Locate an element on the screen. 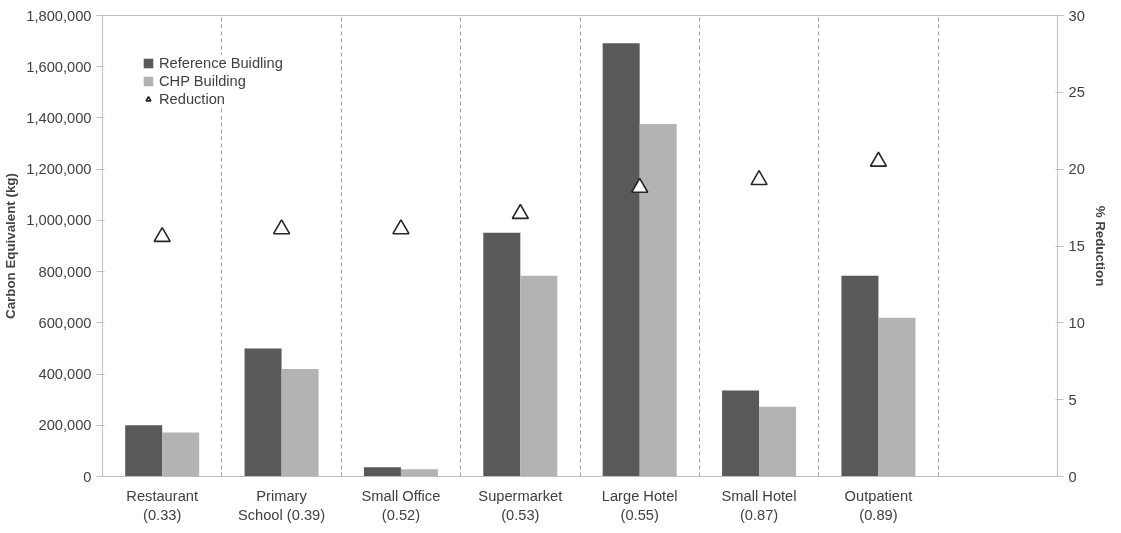  y2-tick-label: 20 is located at coordinates (1076, 169).